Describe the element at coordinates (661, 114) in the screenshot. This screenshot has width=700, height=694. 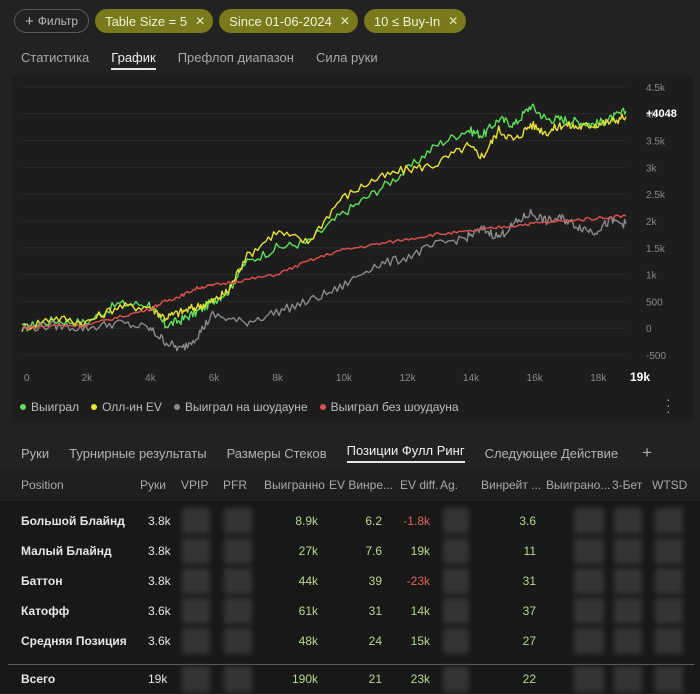
I see `end-value-label: +4048` at that location.